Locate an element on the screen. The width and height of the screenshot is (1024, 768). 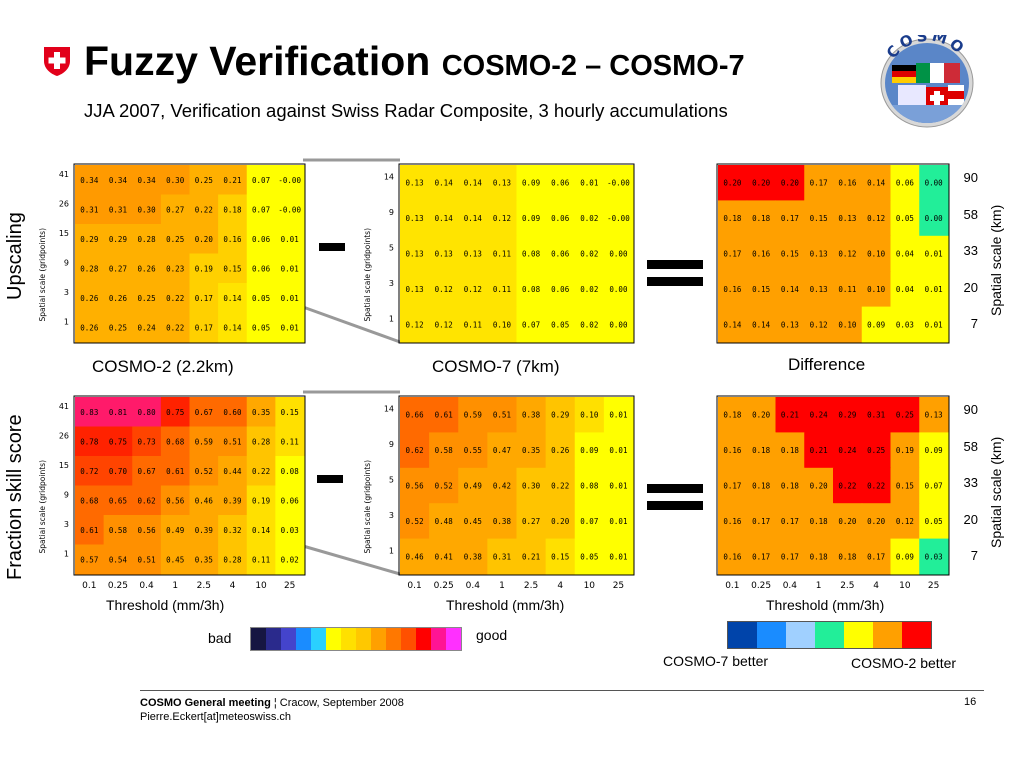
heatmap-cell-label: 0.61 is located at coordinates (89, 530).